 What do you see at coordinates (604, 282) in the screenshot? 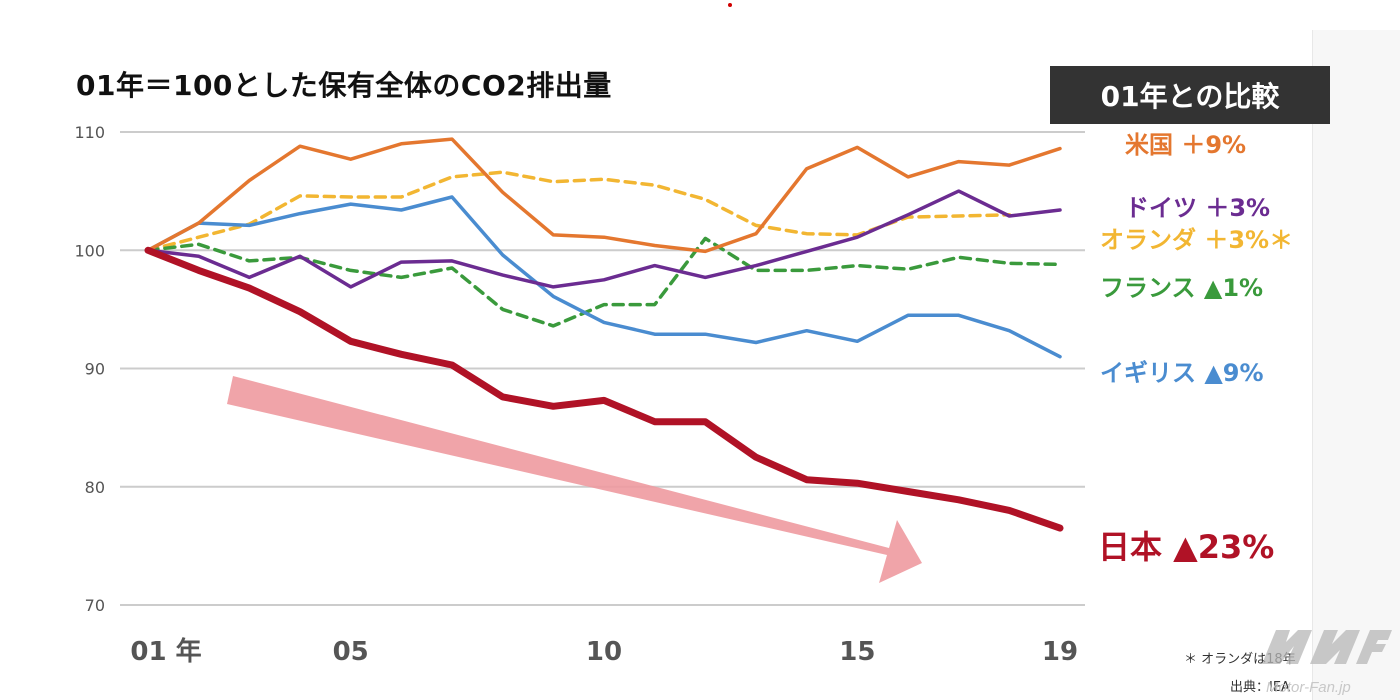
I see `series-line-france` at bounding box center [604, 282].